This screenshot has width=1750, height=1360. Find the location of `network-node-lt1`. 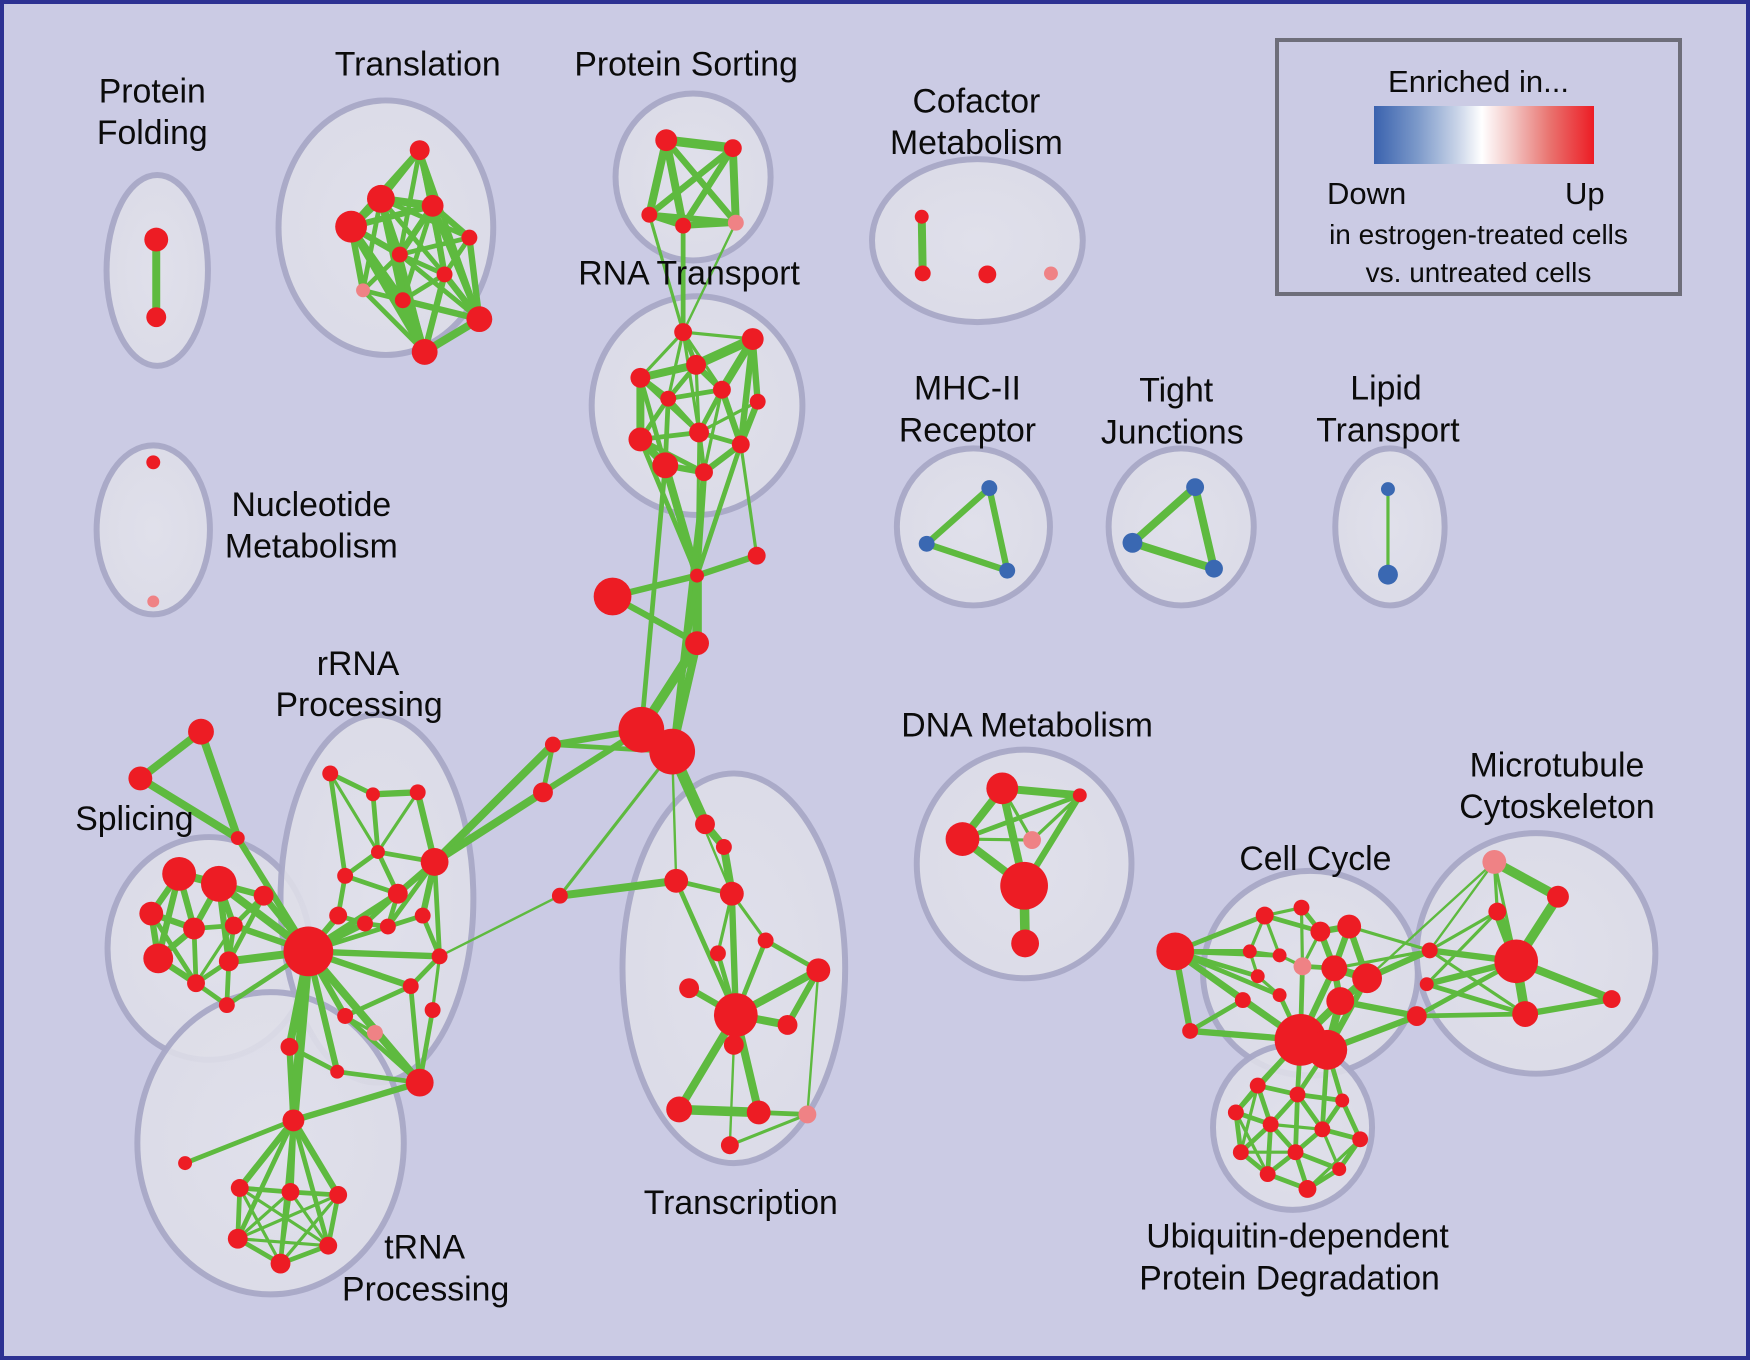

network-node-lt1 is located at coordinates (1388, 489).